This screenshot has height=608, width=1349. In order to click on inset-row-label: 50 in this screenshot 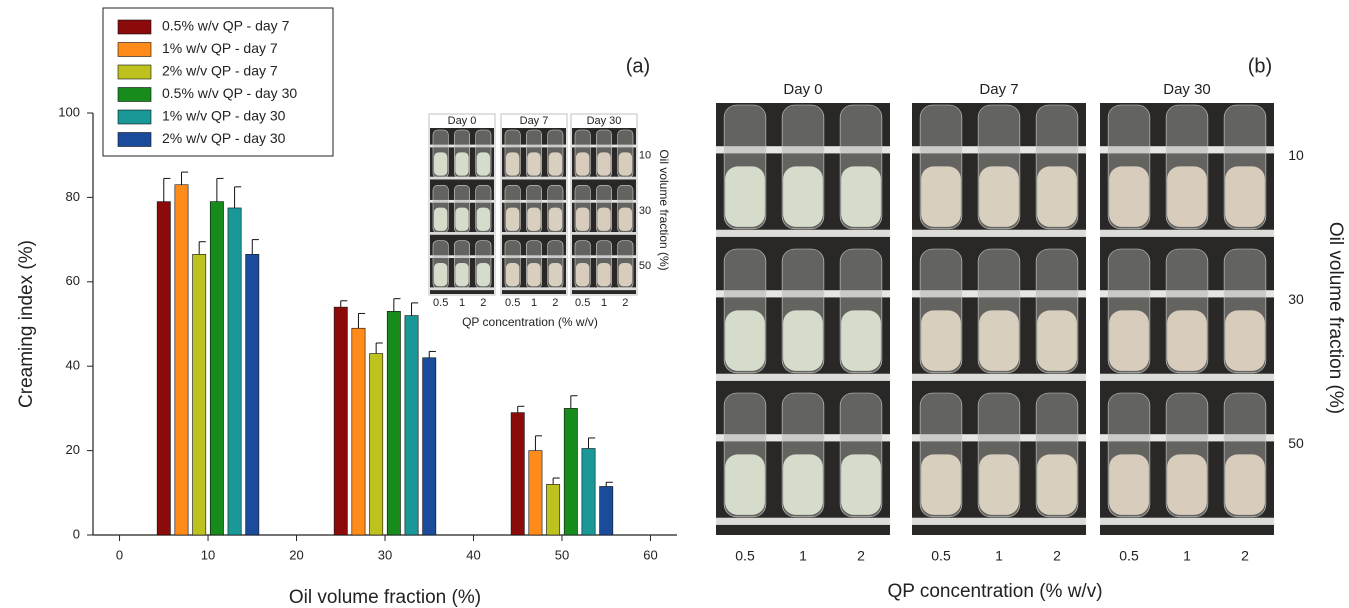, I will do `click(645, 266)`.